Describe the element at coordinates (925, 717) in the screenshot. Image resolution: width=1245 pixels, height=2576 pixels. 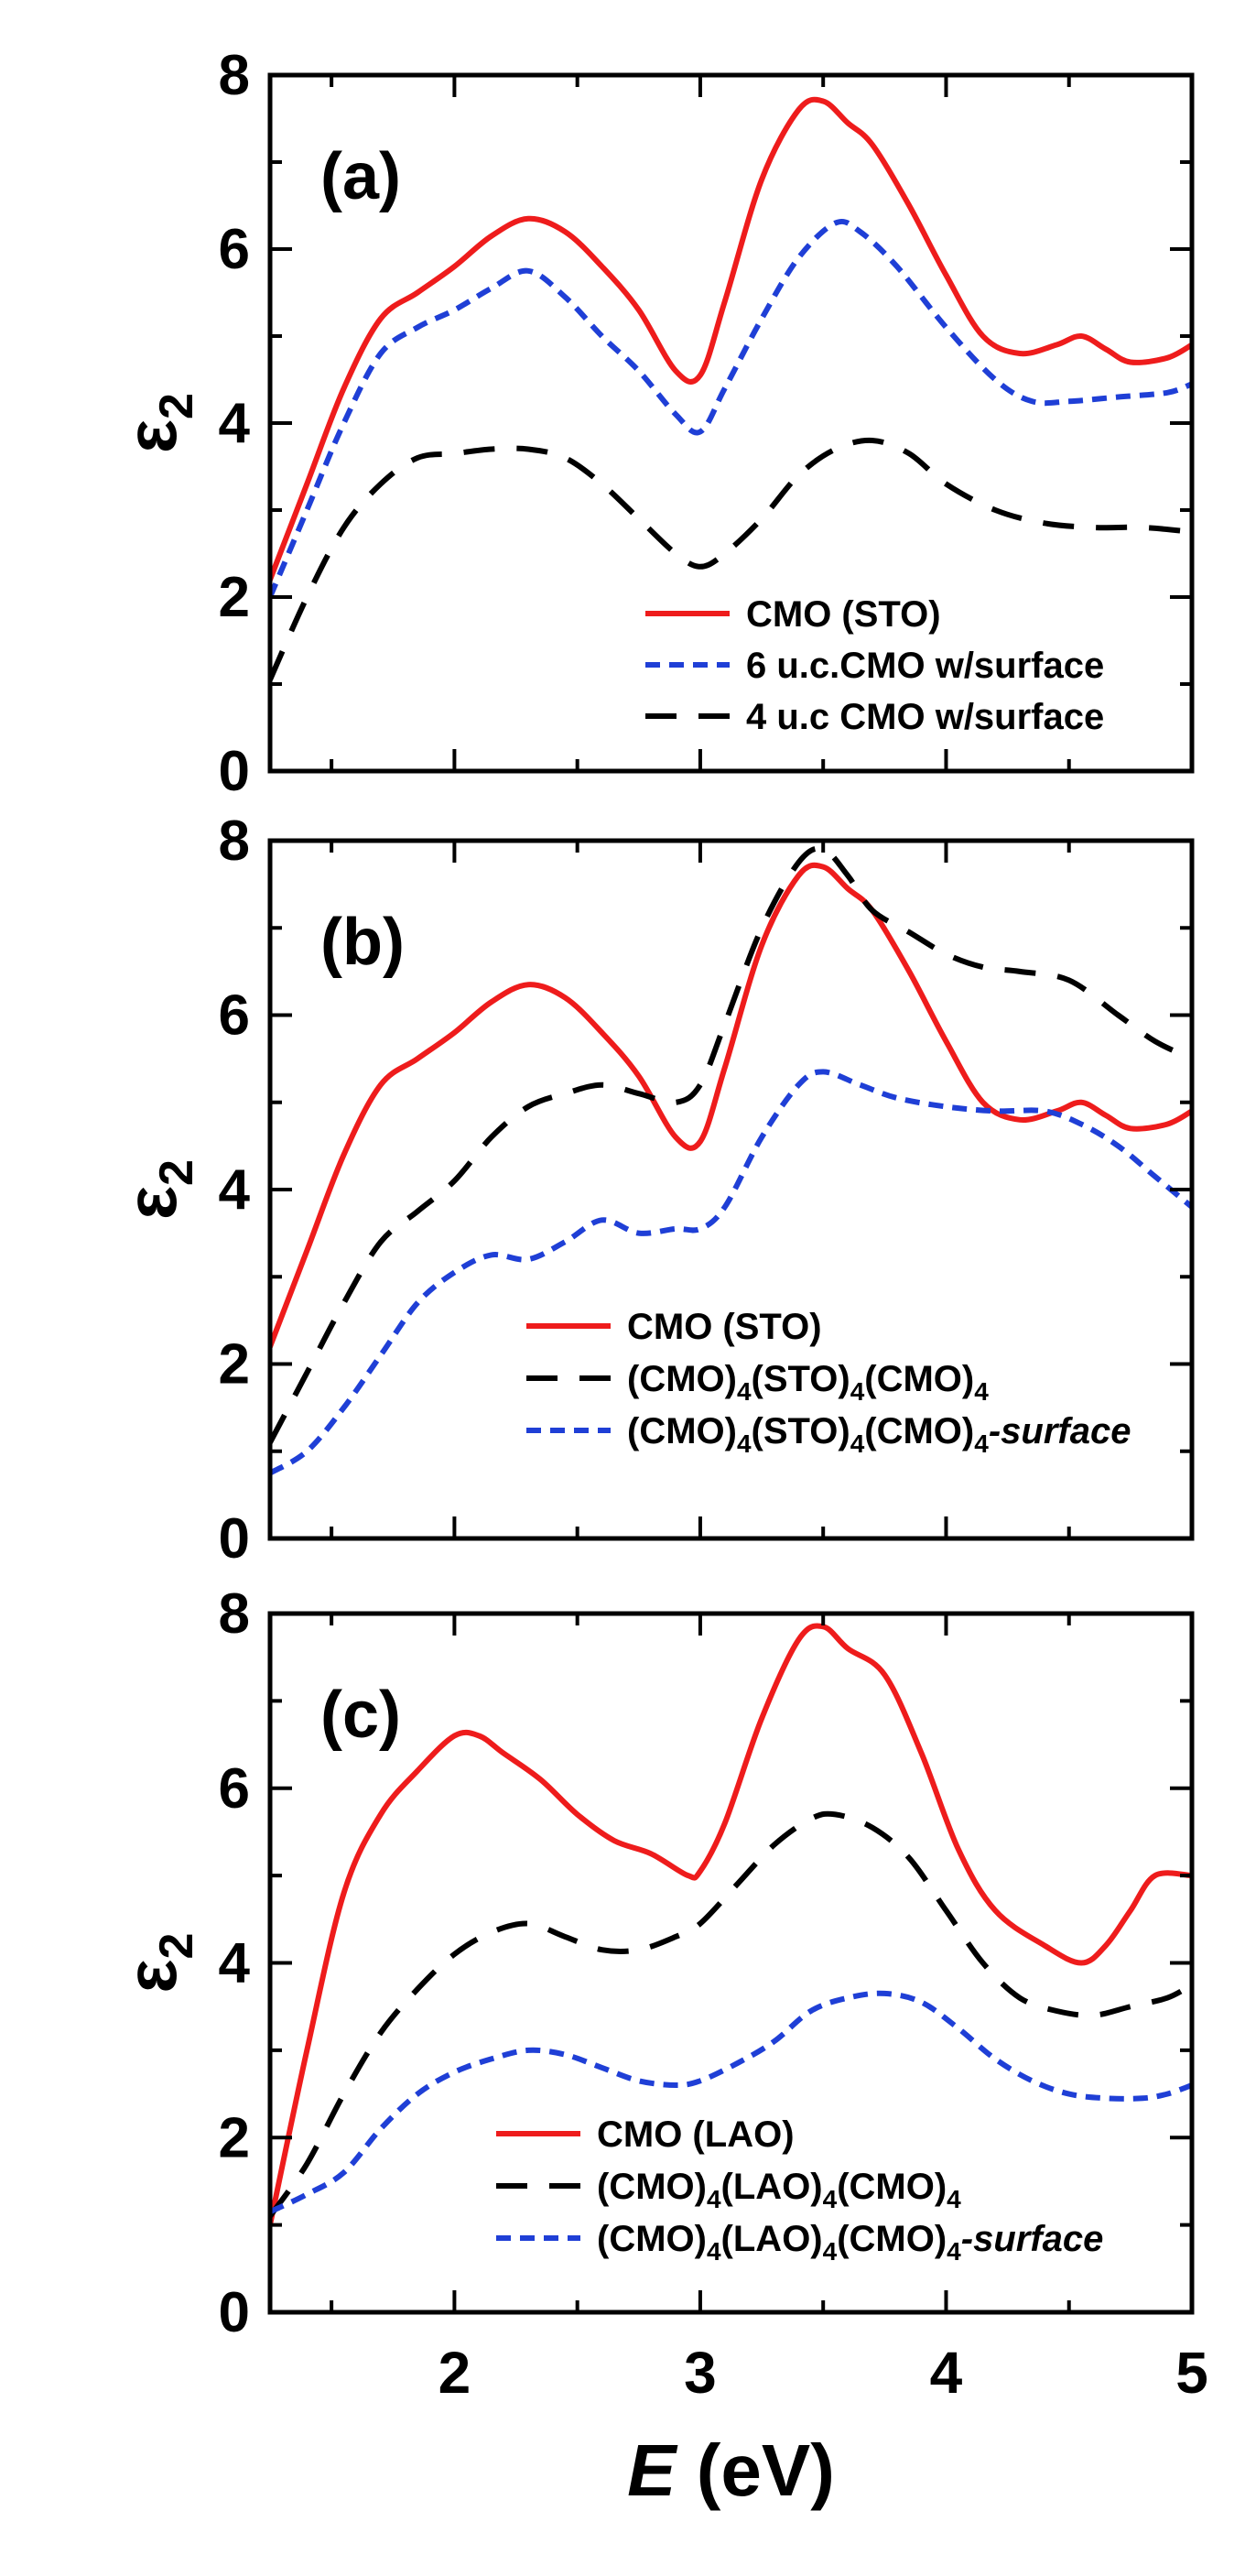
I see `legend-label: 4 u.c CMO w/surface` at that location.